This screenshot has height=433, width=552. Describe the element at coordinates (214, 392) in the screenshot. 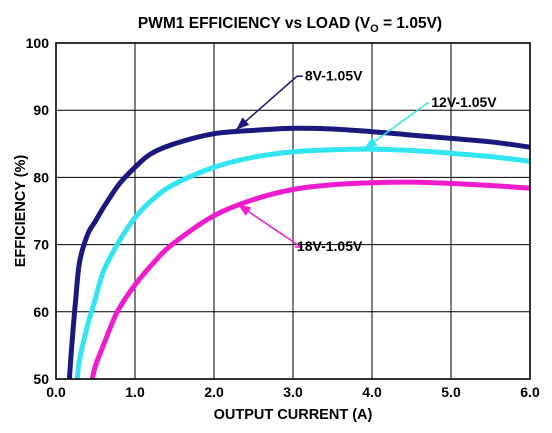

I see `x-tick-label: 2.0` at that location.